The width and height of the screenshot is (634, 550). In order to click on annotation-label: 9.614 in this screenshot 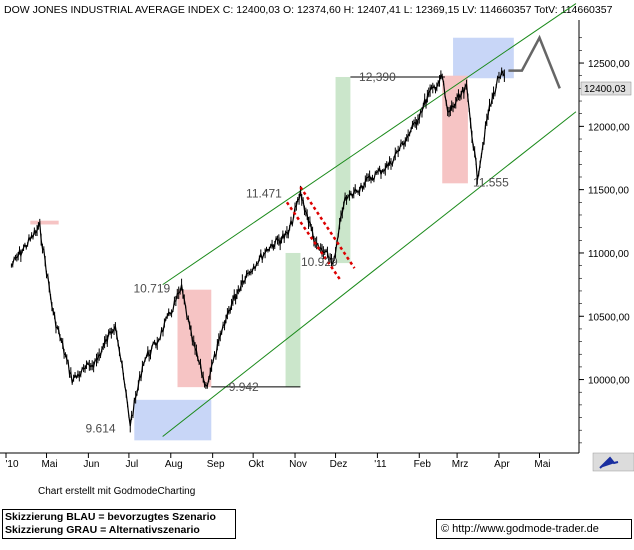, I will do `click(101, 428)`.